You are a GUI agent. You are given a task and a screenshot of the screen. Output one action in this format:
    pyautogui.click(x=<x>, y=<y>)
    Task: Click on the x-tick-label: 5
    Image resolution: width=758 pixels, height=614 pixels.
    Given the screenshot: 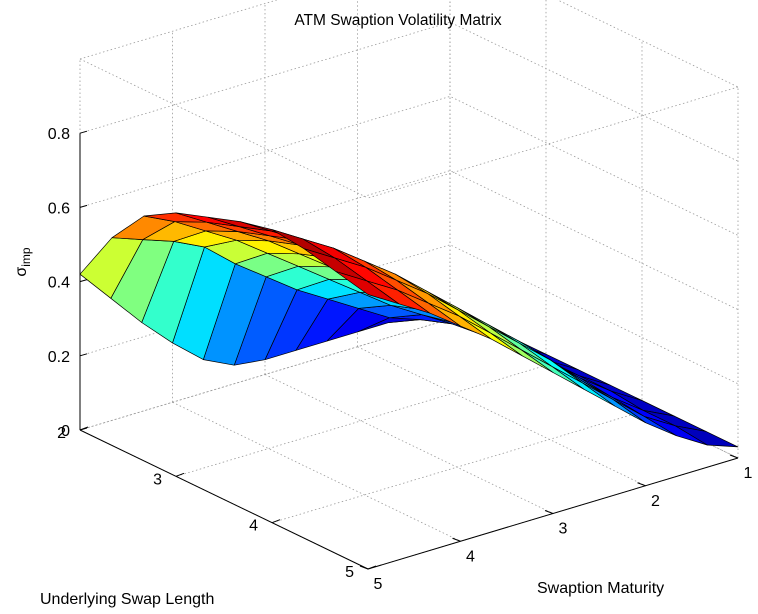 What is the action you would take?
    pyautogui.click(x=378, y=584)
    